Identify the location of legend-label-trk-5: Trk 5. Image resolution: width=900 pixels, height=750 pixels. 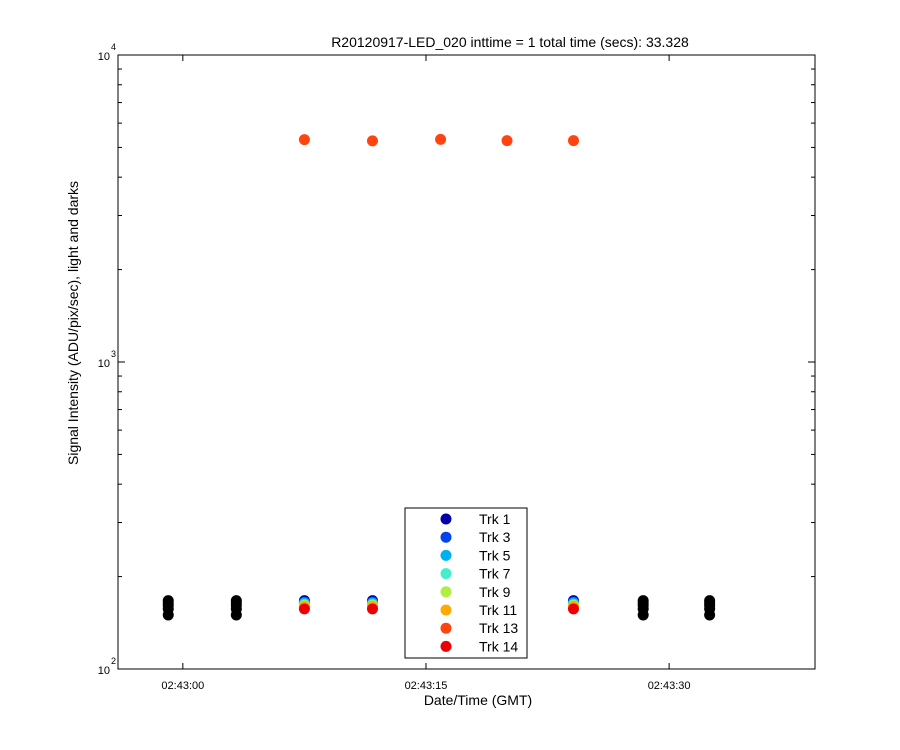
(495, 555).